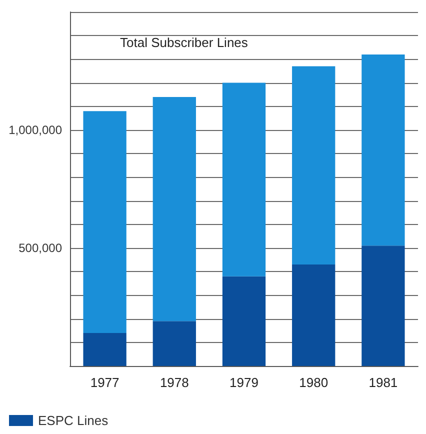 The width and height of the screenshot is (426, 434). Describe the element at coordinates (244, 382) in the screenshot. I see `x-tick-label: 1979` at that location.